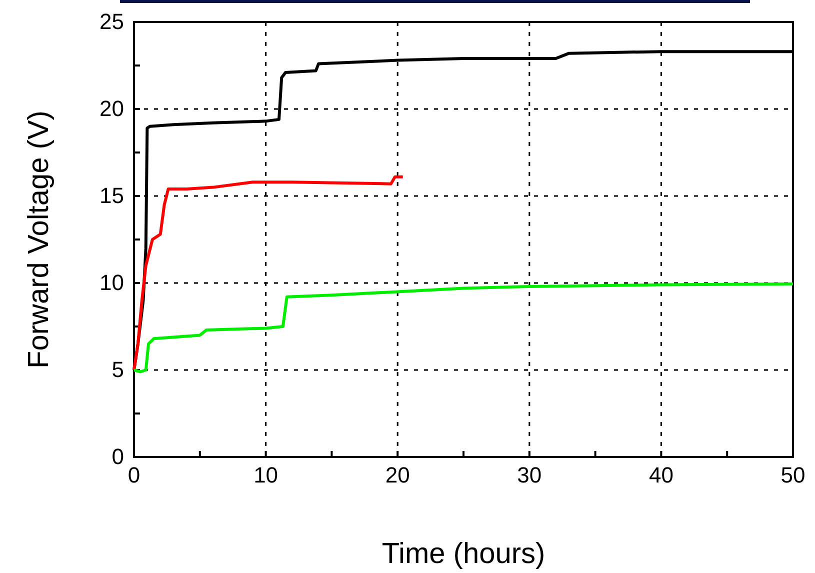 This screenshot has height=573, width=815. Describe the element at coordinates (529, 475) in the screenshot. I see `x-tick-label: 30` at that location.